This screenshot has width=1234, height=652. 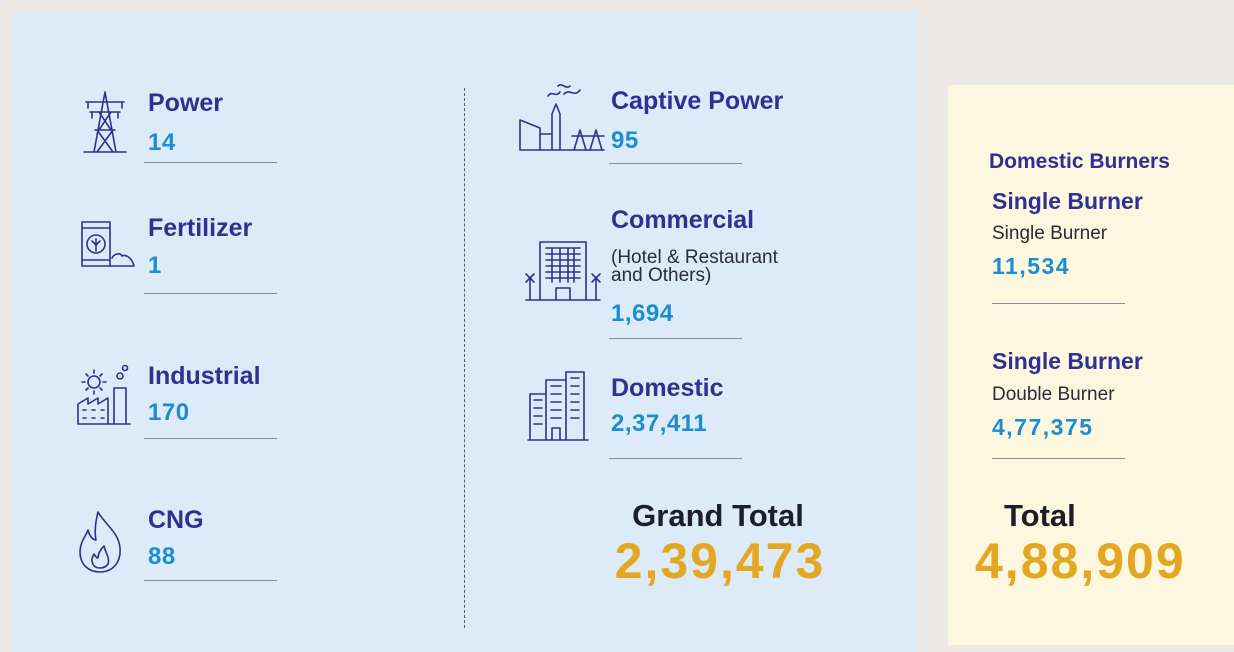 I want to click on sector-name: Power, so click(x=186, y=103).